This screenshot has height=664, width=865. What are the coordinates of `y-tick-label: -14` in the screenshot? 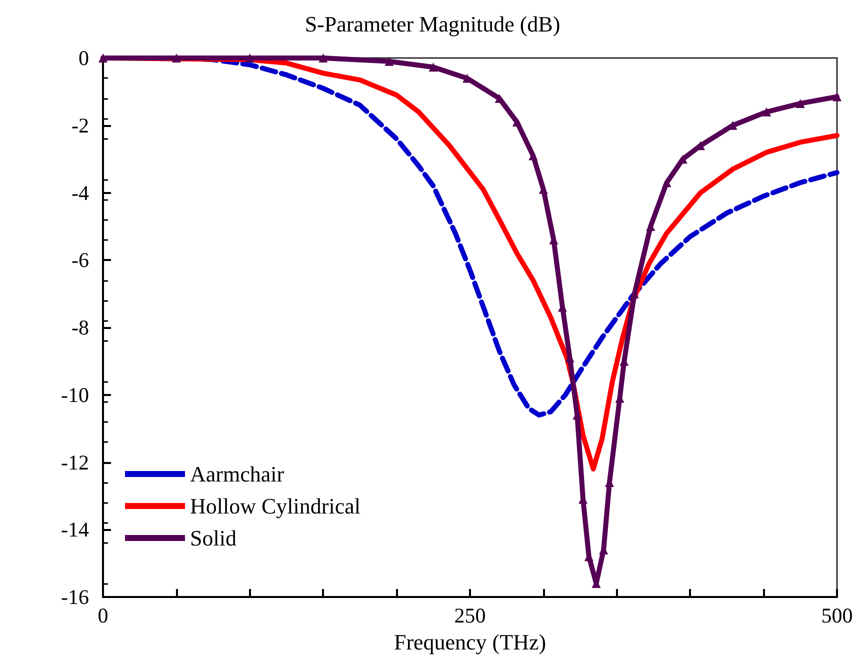 It's located at (75, 530).